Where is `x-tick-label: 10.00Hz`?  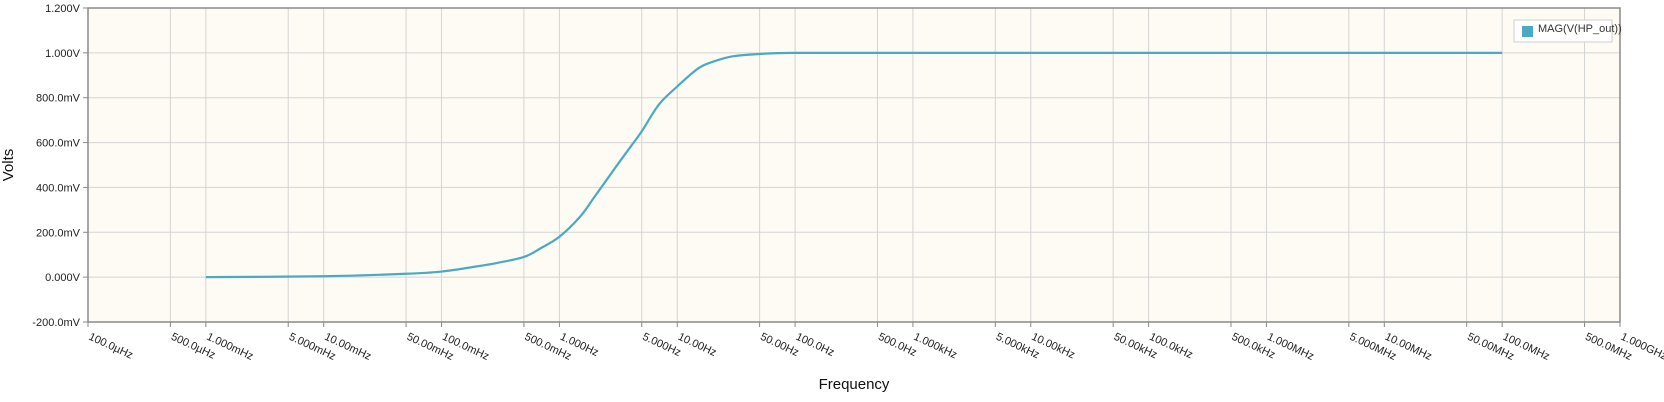
x-tick-label: 10.00Hz is located at coordinates (697, 345).